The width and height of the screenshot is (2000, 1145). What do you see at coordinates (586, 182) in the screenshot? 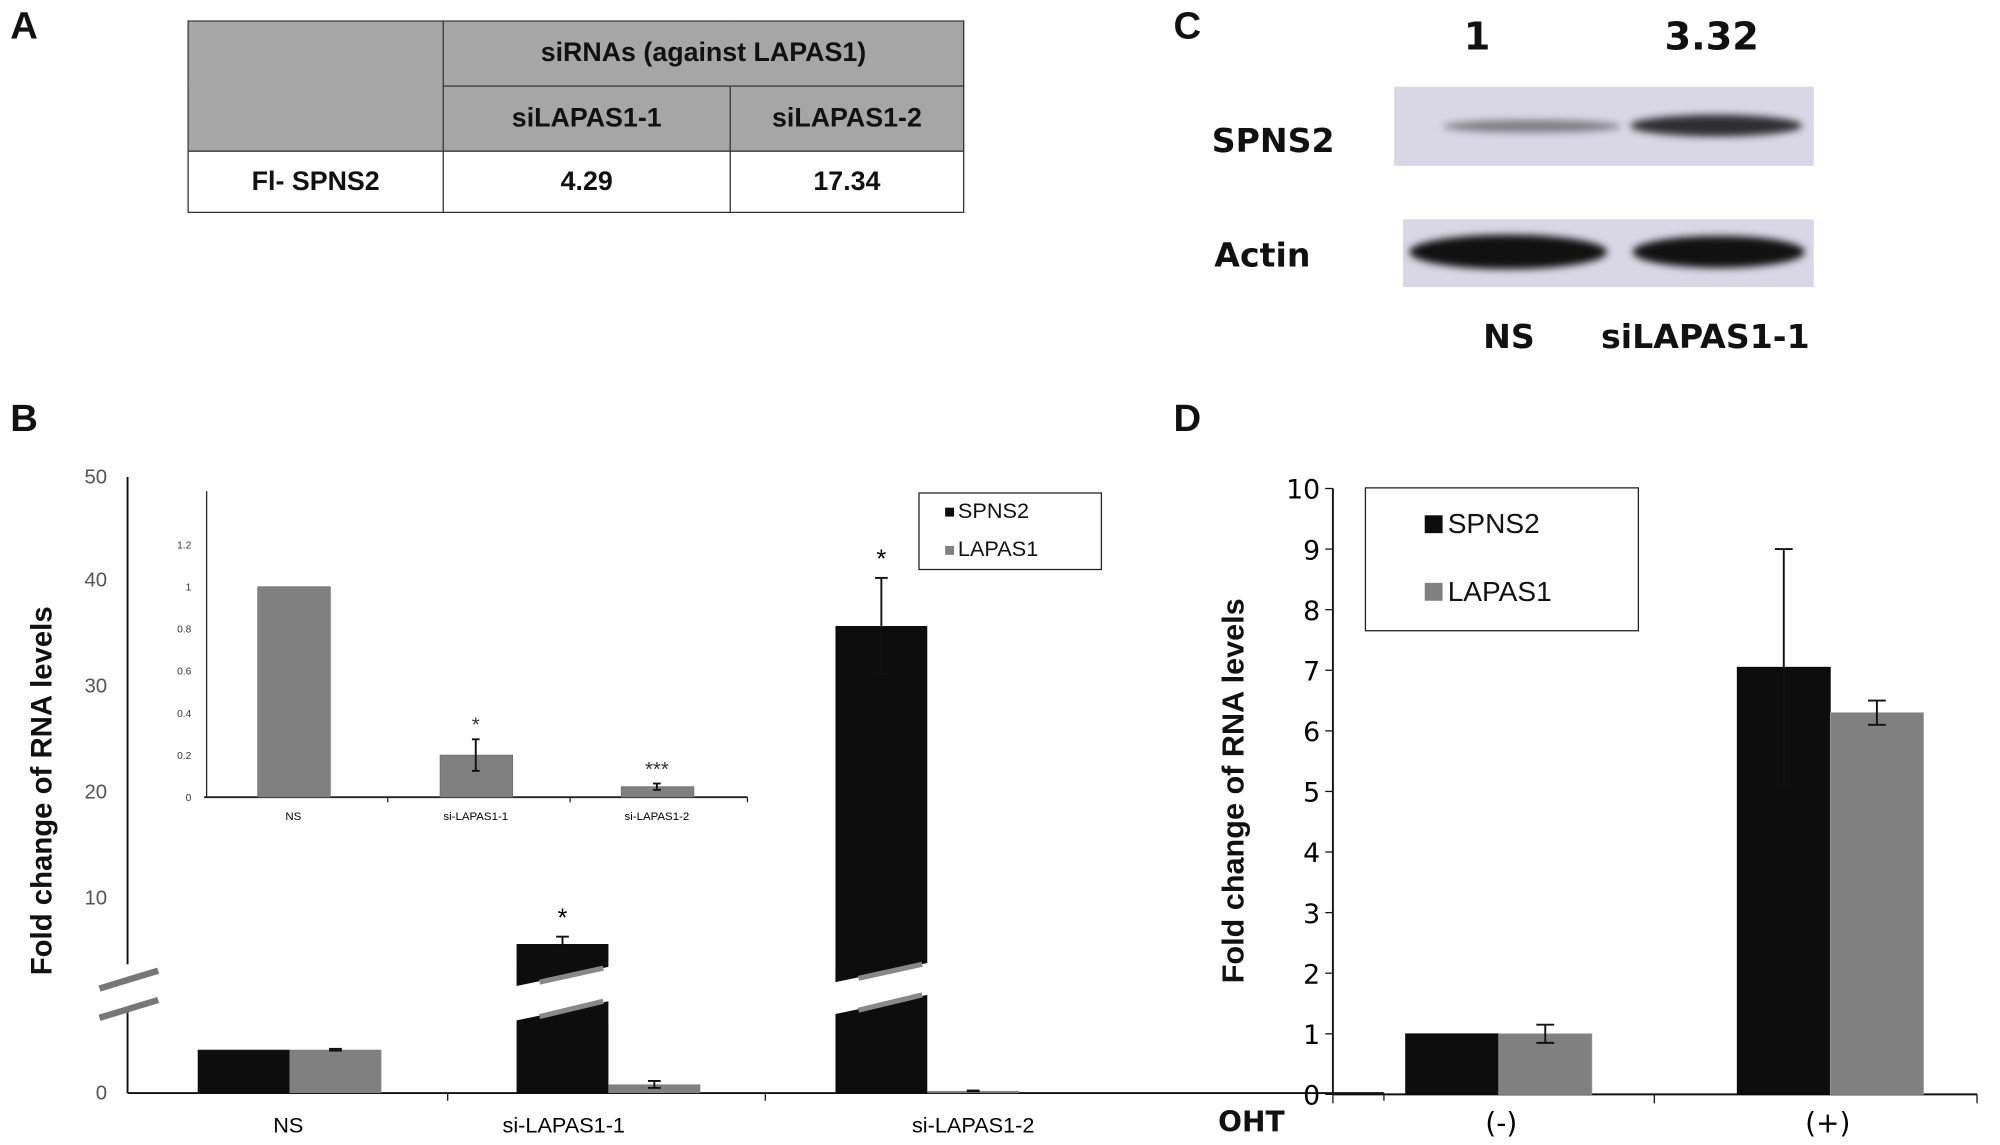
I see `table-cell: 4.29` at bounding box center [586, 182].